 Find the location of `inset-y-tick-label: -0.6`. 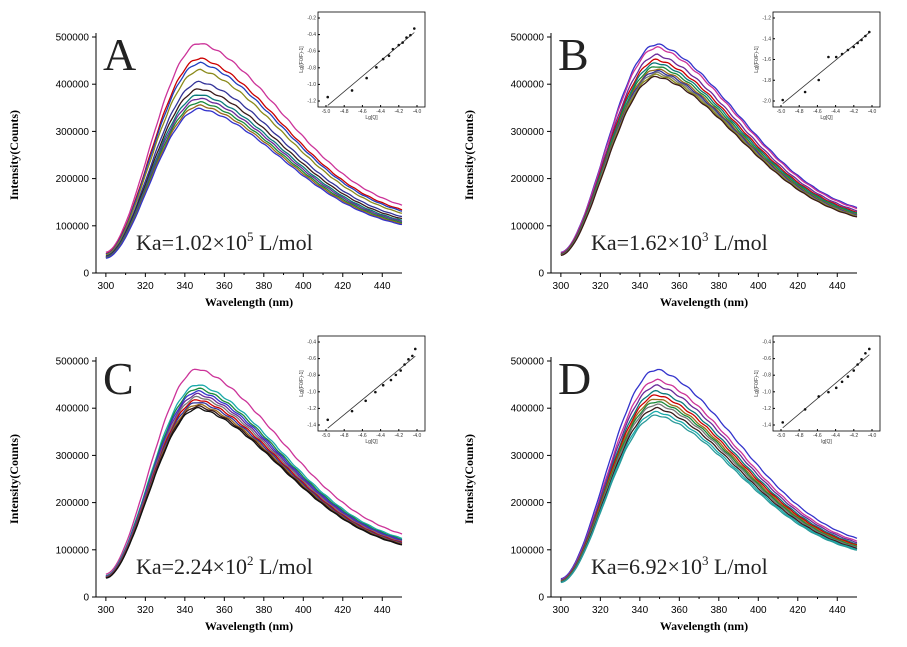

inset-y-tick-label: -0.6 is located at coordinates (766, 359).